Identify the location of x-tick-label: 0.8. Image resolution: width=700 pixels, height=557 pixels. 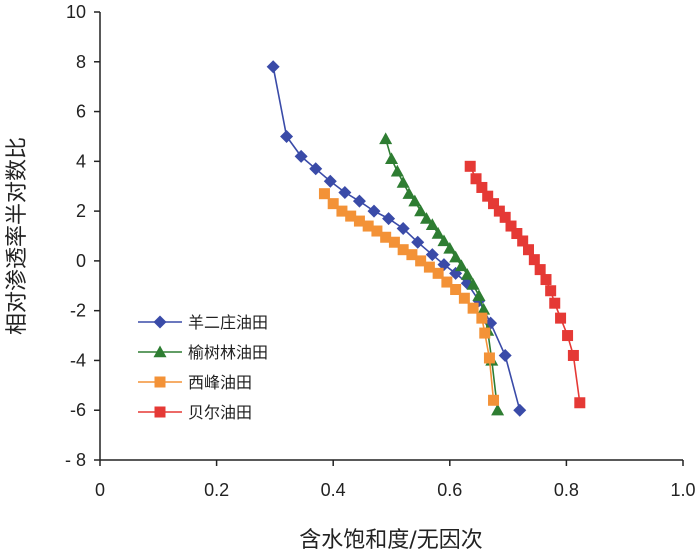
(566, 490).